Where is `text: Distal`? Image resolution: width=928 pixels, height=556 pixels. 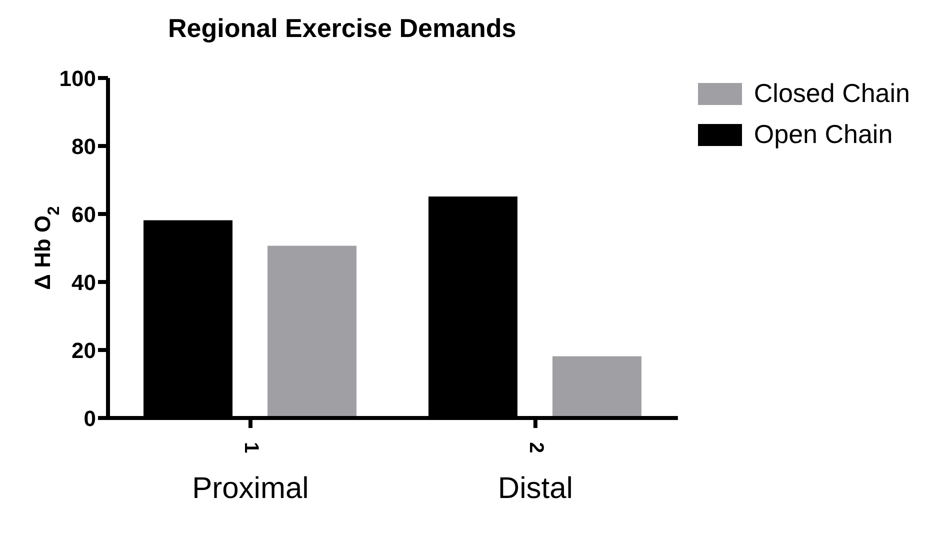
text: Distal is located at coordinates (535, 488).